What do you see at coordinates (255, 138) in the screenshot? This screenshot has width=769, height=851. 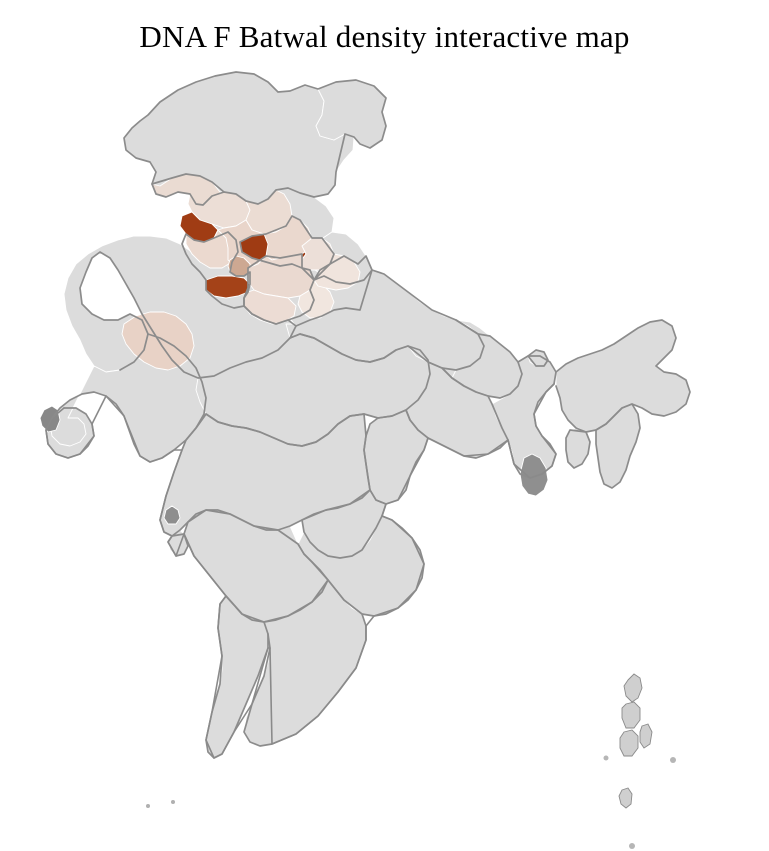 I see `state-border-jk` at bounding box center [255, 138].